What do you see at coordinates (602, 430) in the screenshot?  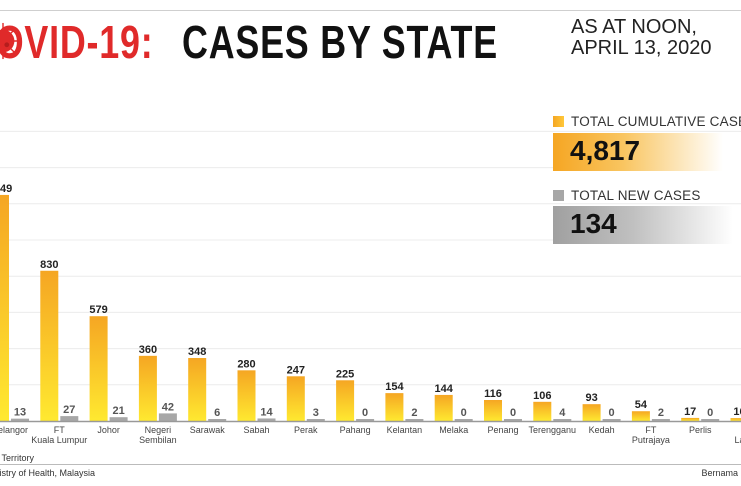 I see `category-label: Kedah` at bounding box center [602, 430].